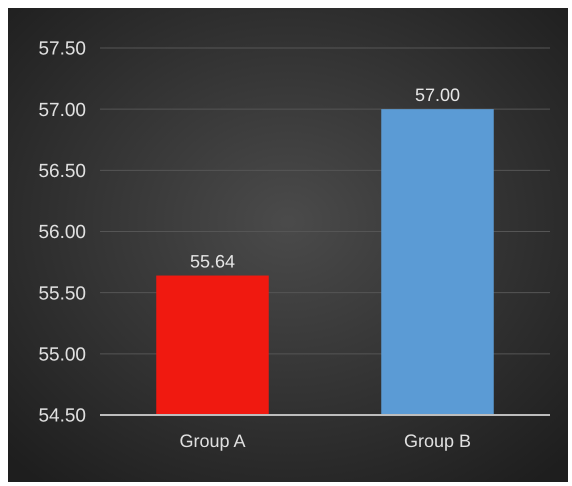 The width and height of the screenshot is (572, 486). What do you see at coordinates (62, 171) in the screenshot?
I see `y-tick-label: 56.50` at bounding box center [62, 171].